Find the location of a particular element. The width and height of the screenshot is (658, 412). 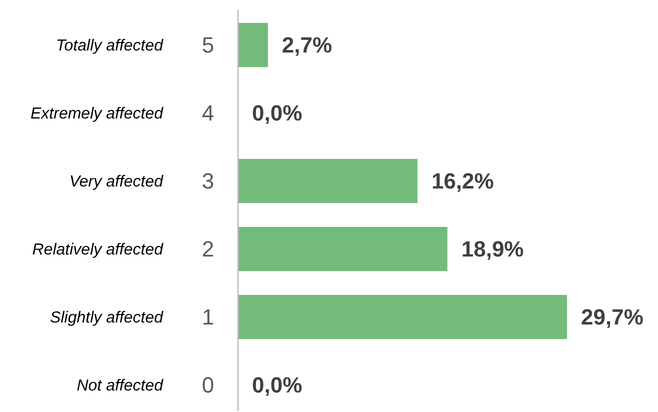

y-tick-label: 3 is located at coordinates (208, 181).